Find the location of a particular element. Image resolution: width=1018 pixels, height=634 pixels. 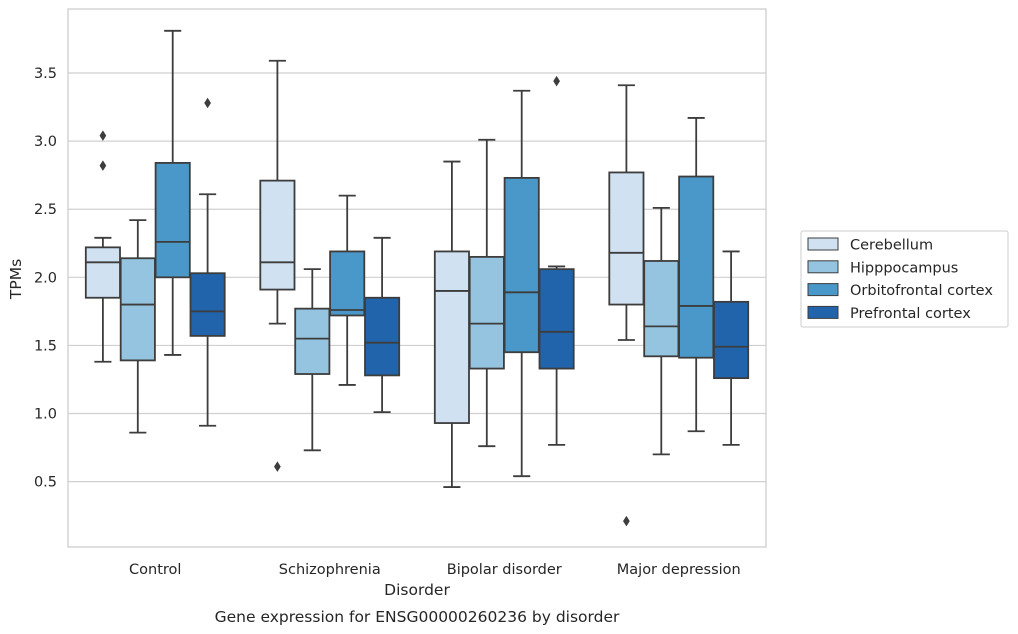

y-axis-label: TPMs is located at coordinates (16, 279).